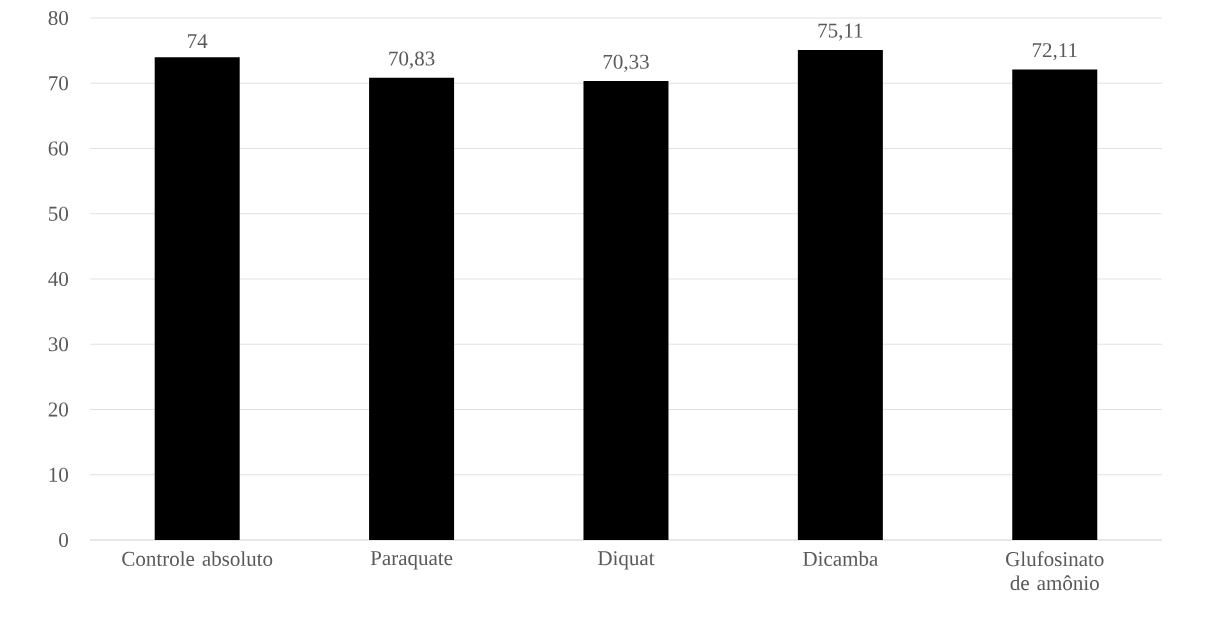  Describe the element at coordinates (626, 63) in the screenshot. I see `data-label: 70,33` at that location.